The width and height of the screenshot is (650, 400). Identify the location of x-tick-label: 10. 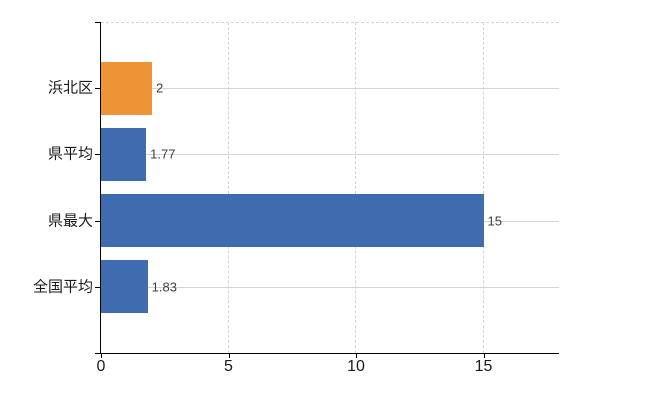
(356, 366).